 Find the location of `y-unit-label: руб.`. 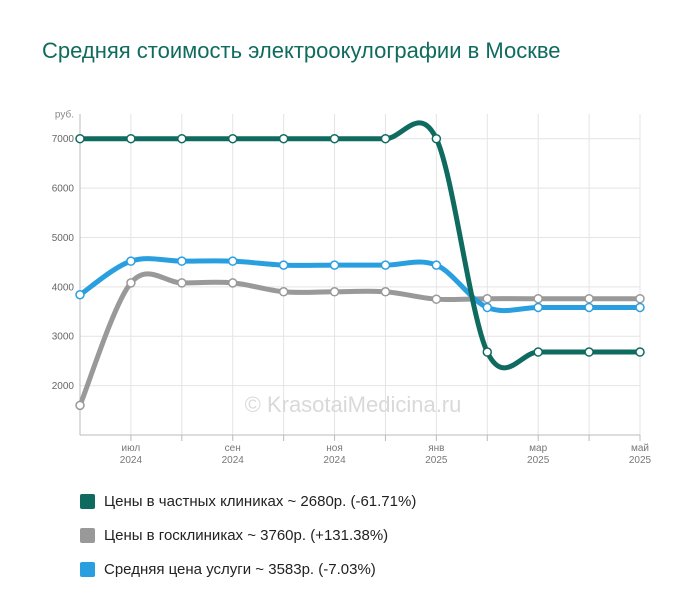

y-unit-label: руб. is located at coordinates (64, 115).